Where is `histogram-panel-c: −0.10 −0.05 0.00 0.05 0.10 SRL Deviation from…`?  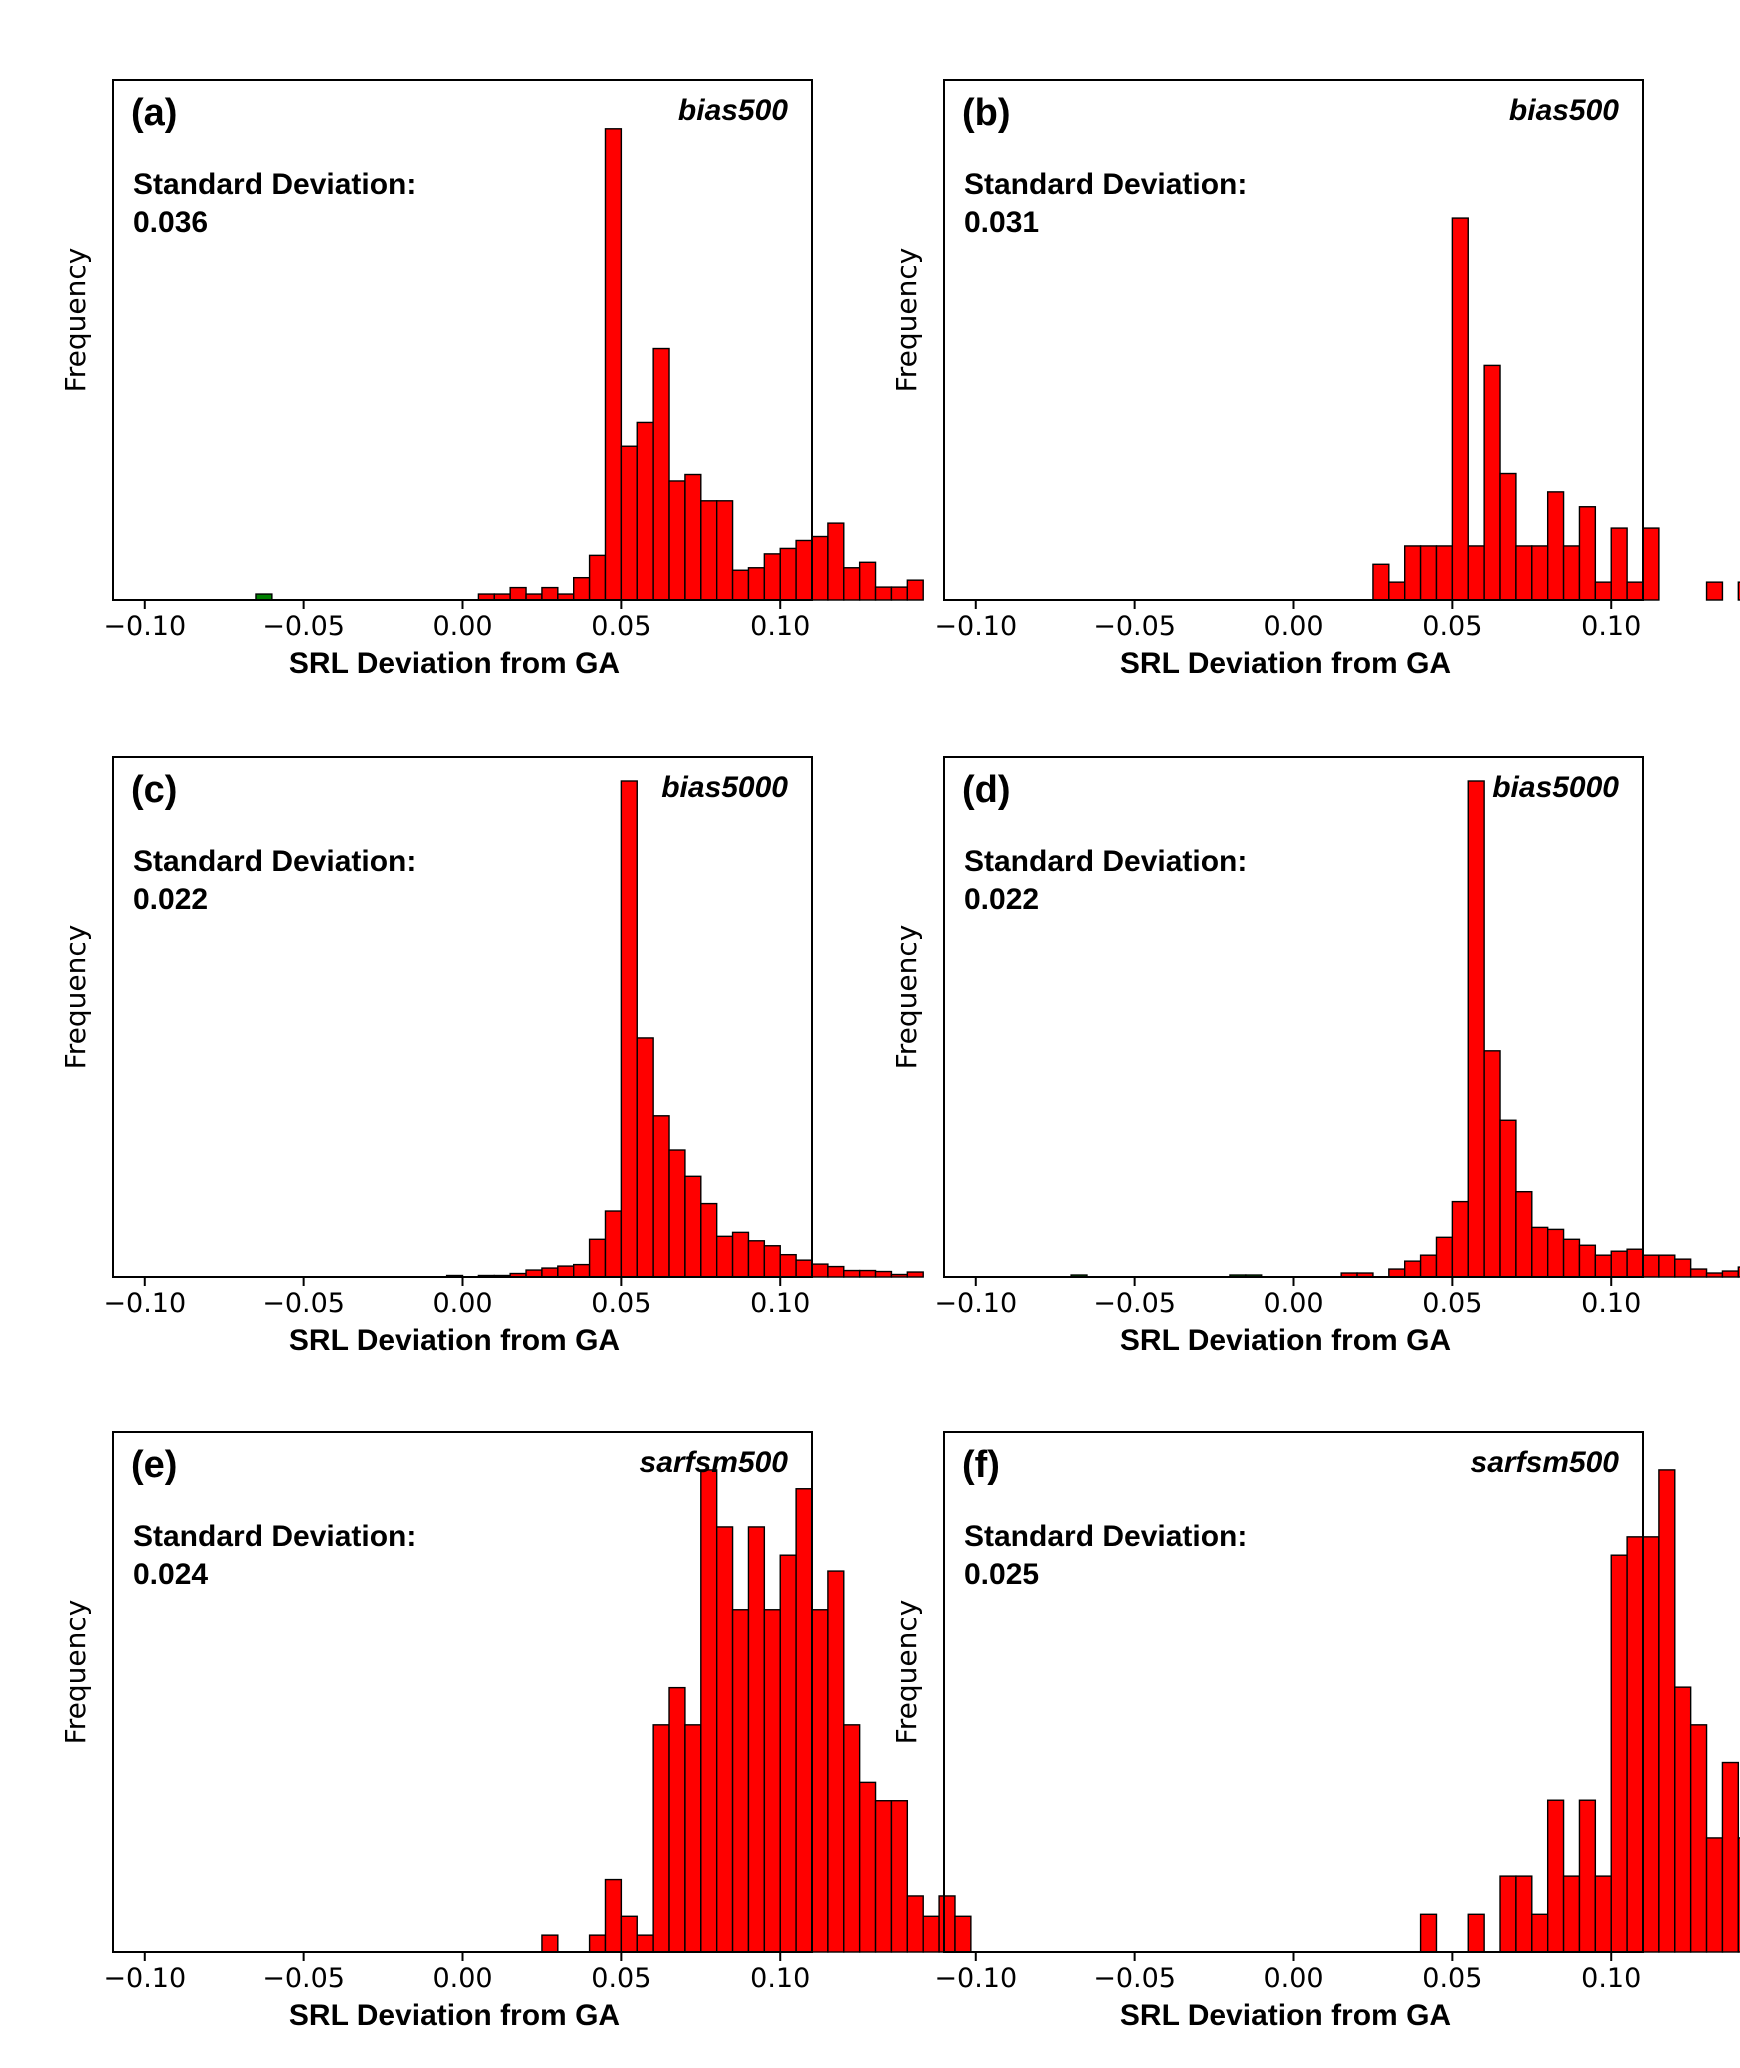
histogram-panel-c: −0.10 −0.05 0.00 0.05 0.10 SRL Deviation from… is located at coordinates (491, 1056).